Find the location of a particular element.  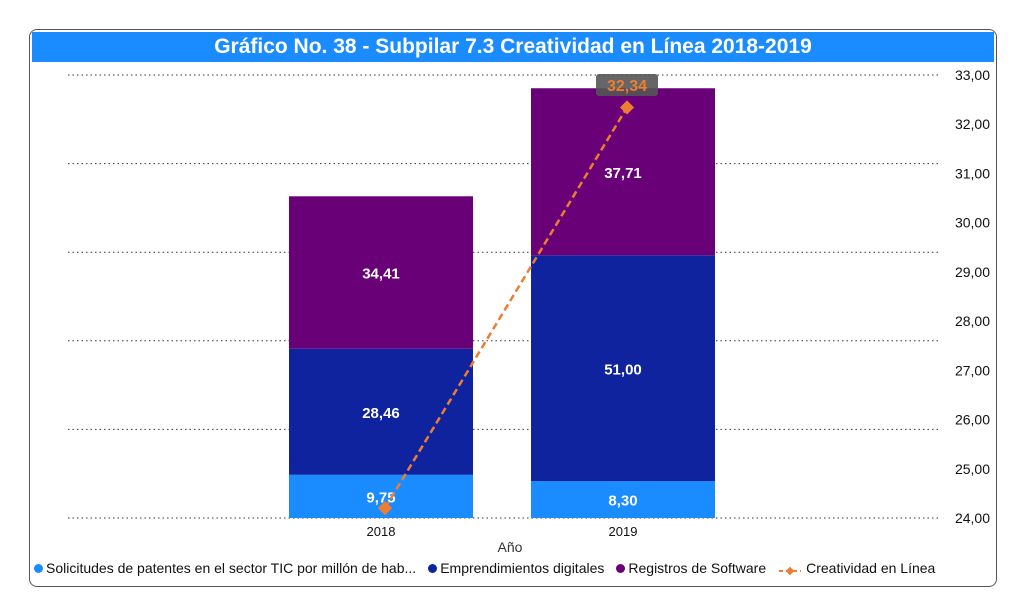

x-axis-tick-label: 2019 is located at coordinates (623, 531).